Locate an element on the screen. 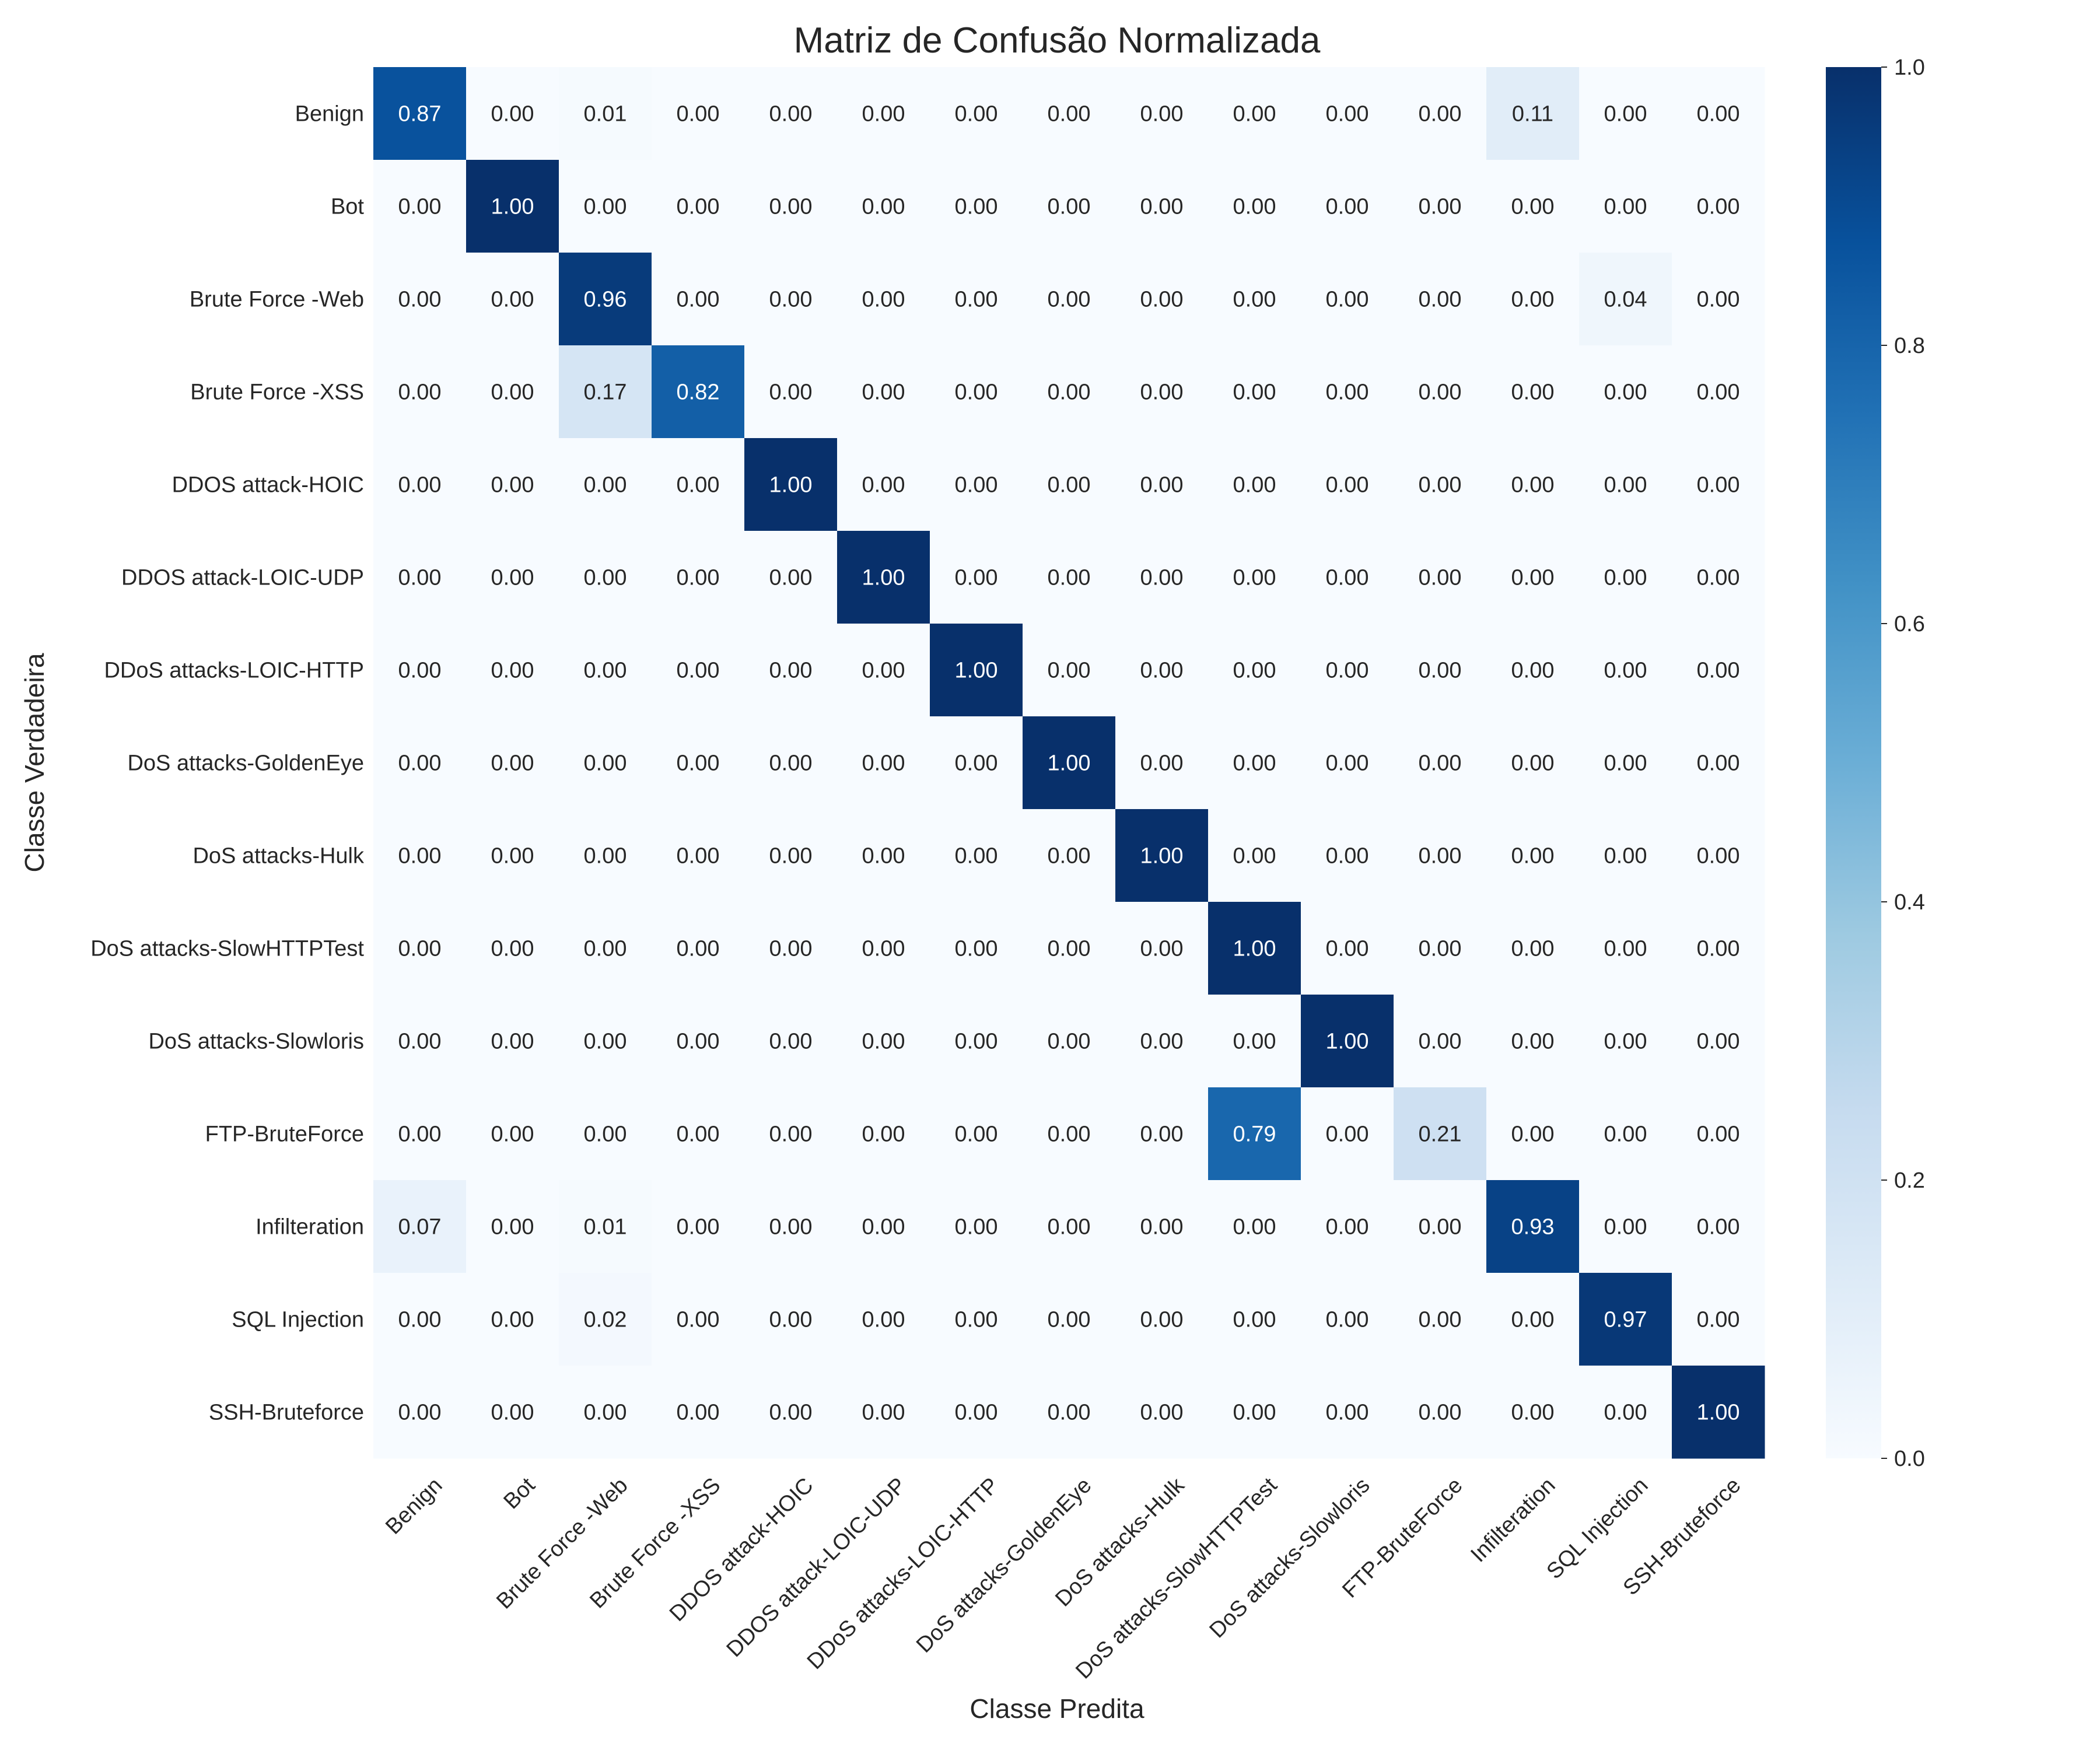 The width and height of the screenshot is (2100, 1750). cell-value-label: 0.79 is located at coordinates (1254, 1134).